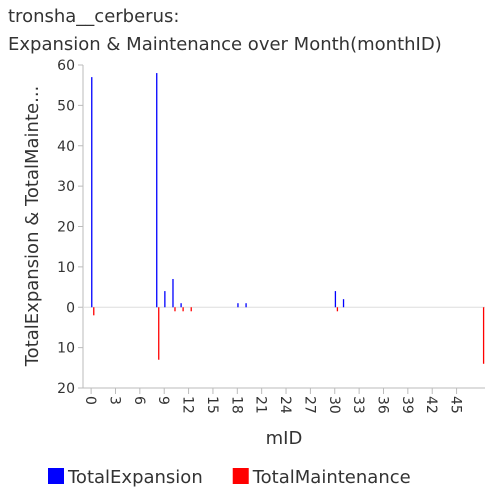 The height and width of the screenshot is (500, 500). What do you see at coordinates (358, 405) in the screenshot?
I see `x-tick-label: 33` at bounding box center [358, 405].